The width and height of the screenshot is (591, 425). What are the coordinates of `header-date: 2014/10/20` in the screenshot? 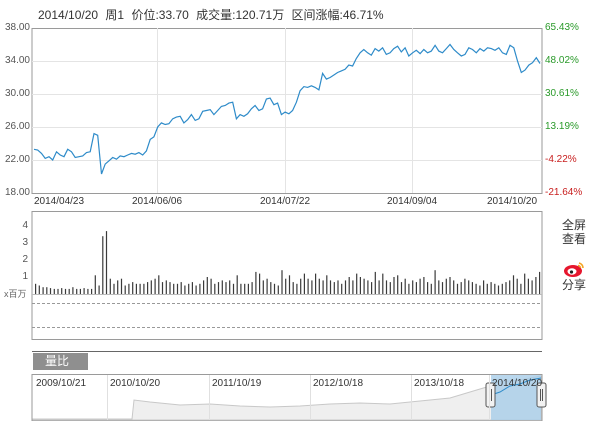 It's located at (68, 15).